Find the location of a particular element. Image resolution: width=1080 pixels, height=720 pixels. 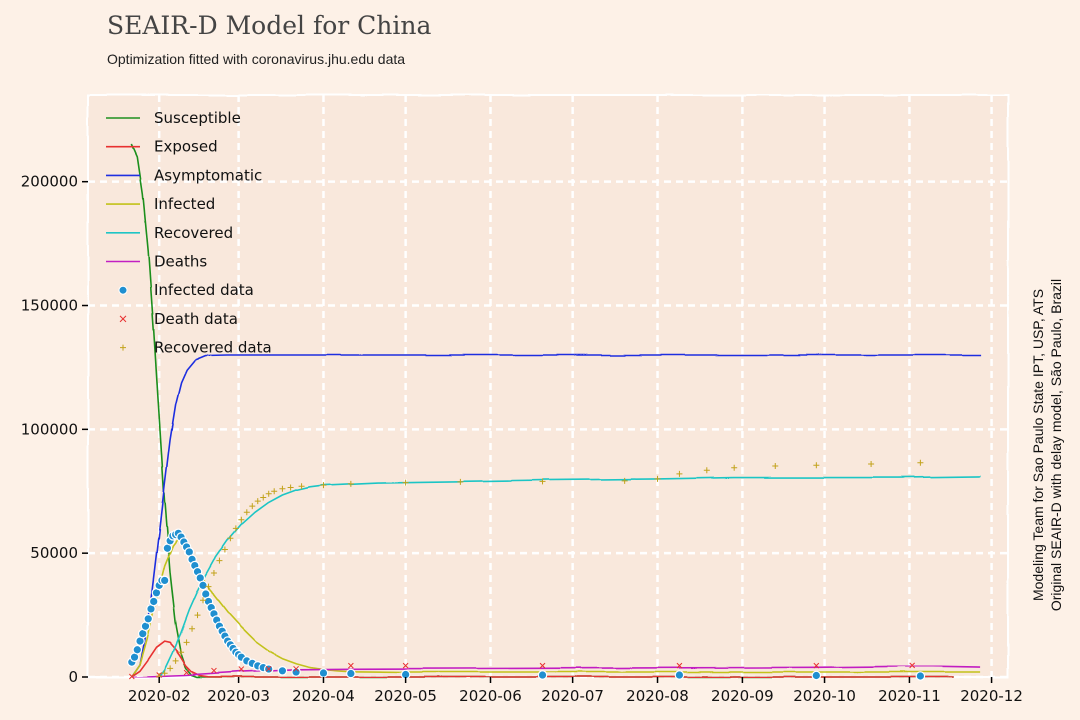

legend-item-death-data: Death data is located at coordinates (178, 319).